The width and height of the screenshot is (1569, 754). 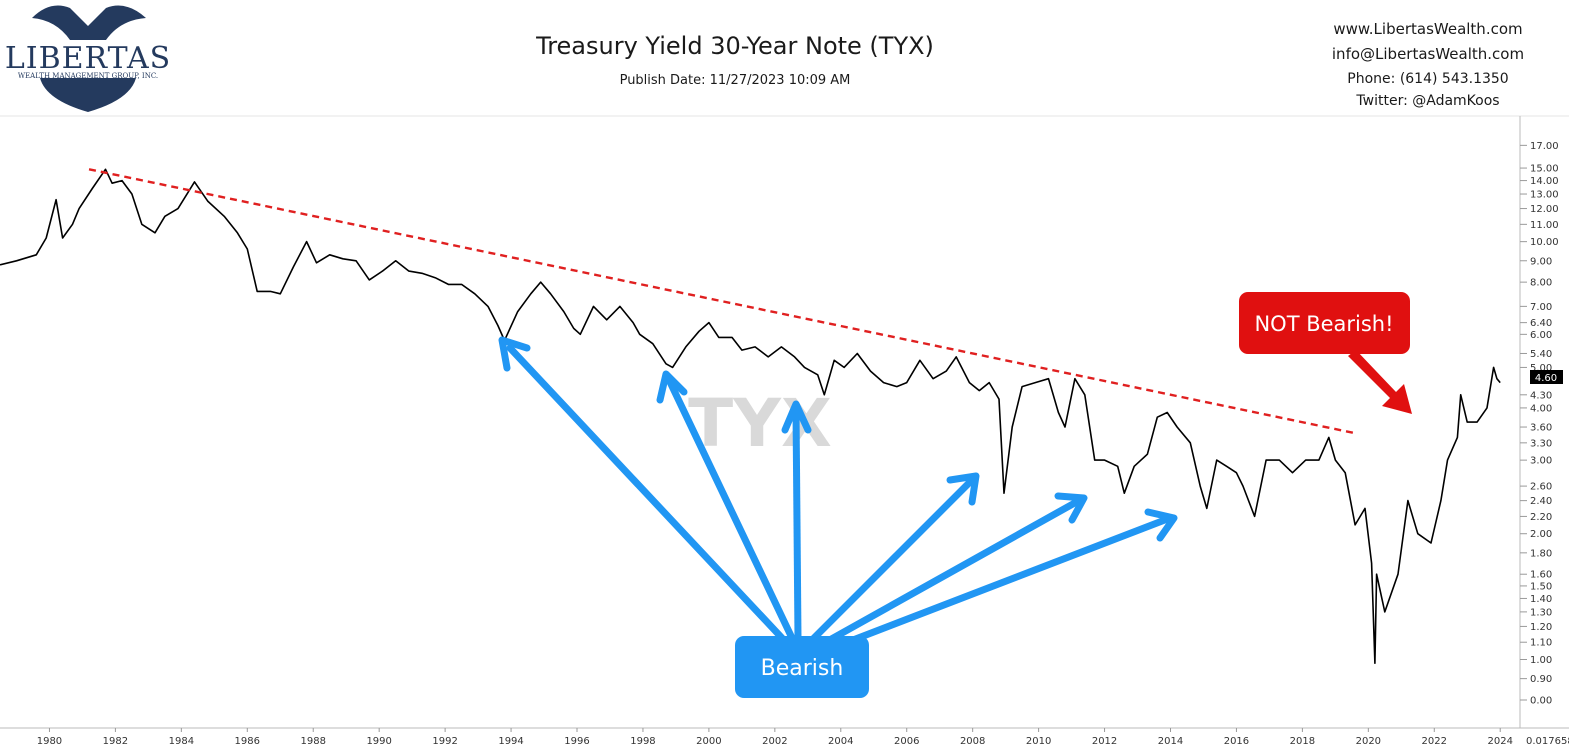 What do you see at coordinates (1541, 660) in the screenshot?
I see `y-tick-label: 1.00` at bounding box center [1541, 660].